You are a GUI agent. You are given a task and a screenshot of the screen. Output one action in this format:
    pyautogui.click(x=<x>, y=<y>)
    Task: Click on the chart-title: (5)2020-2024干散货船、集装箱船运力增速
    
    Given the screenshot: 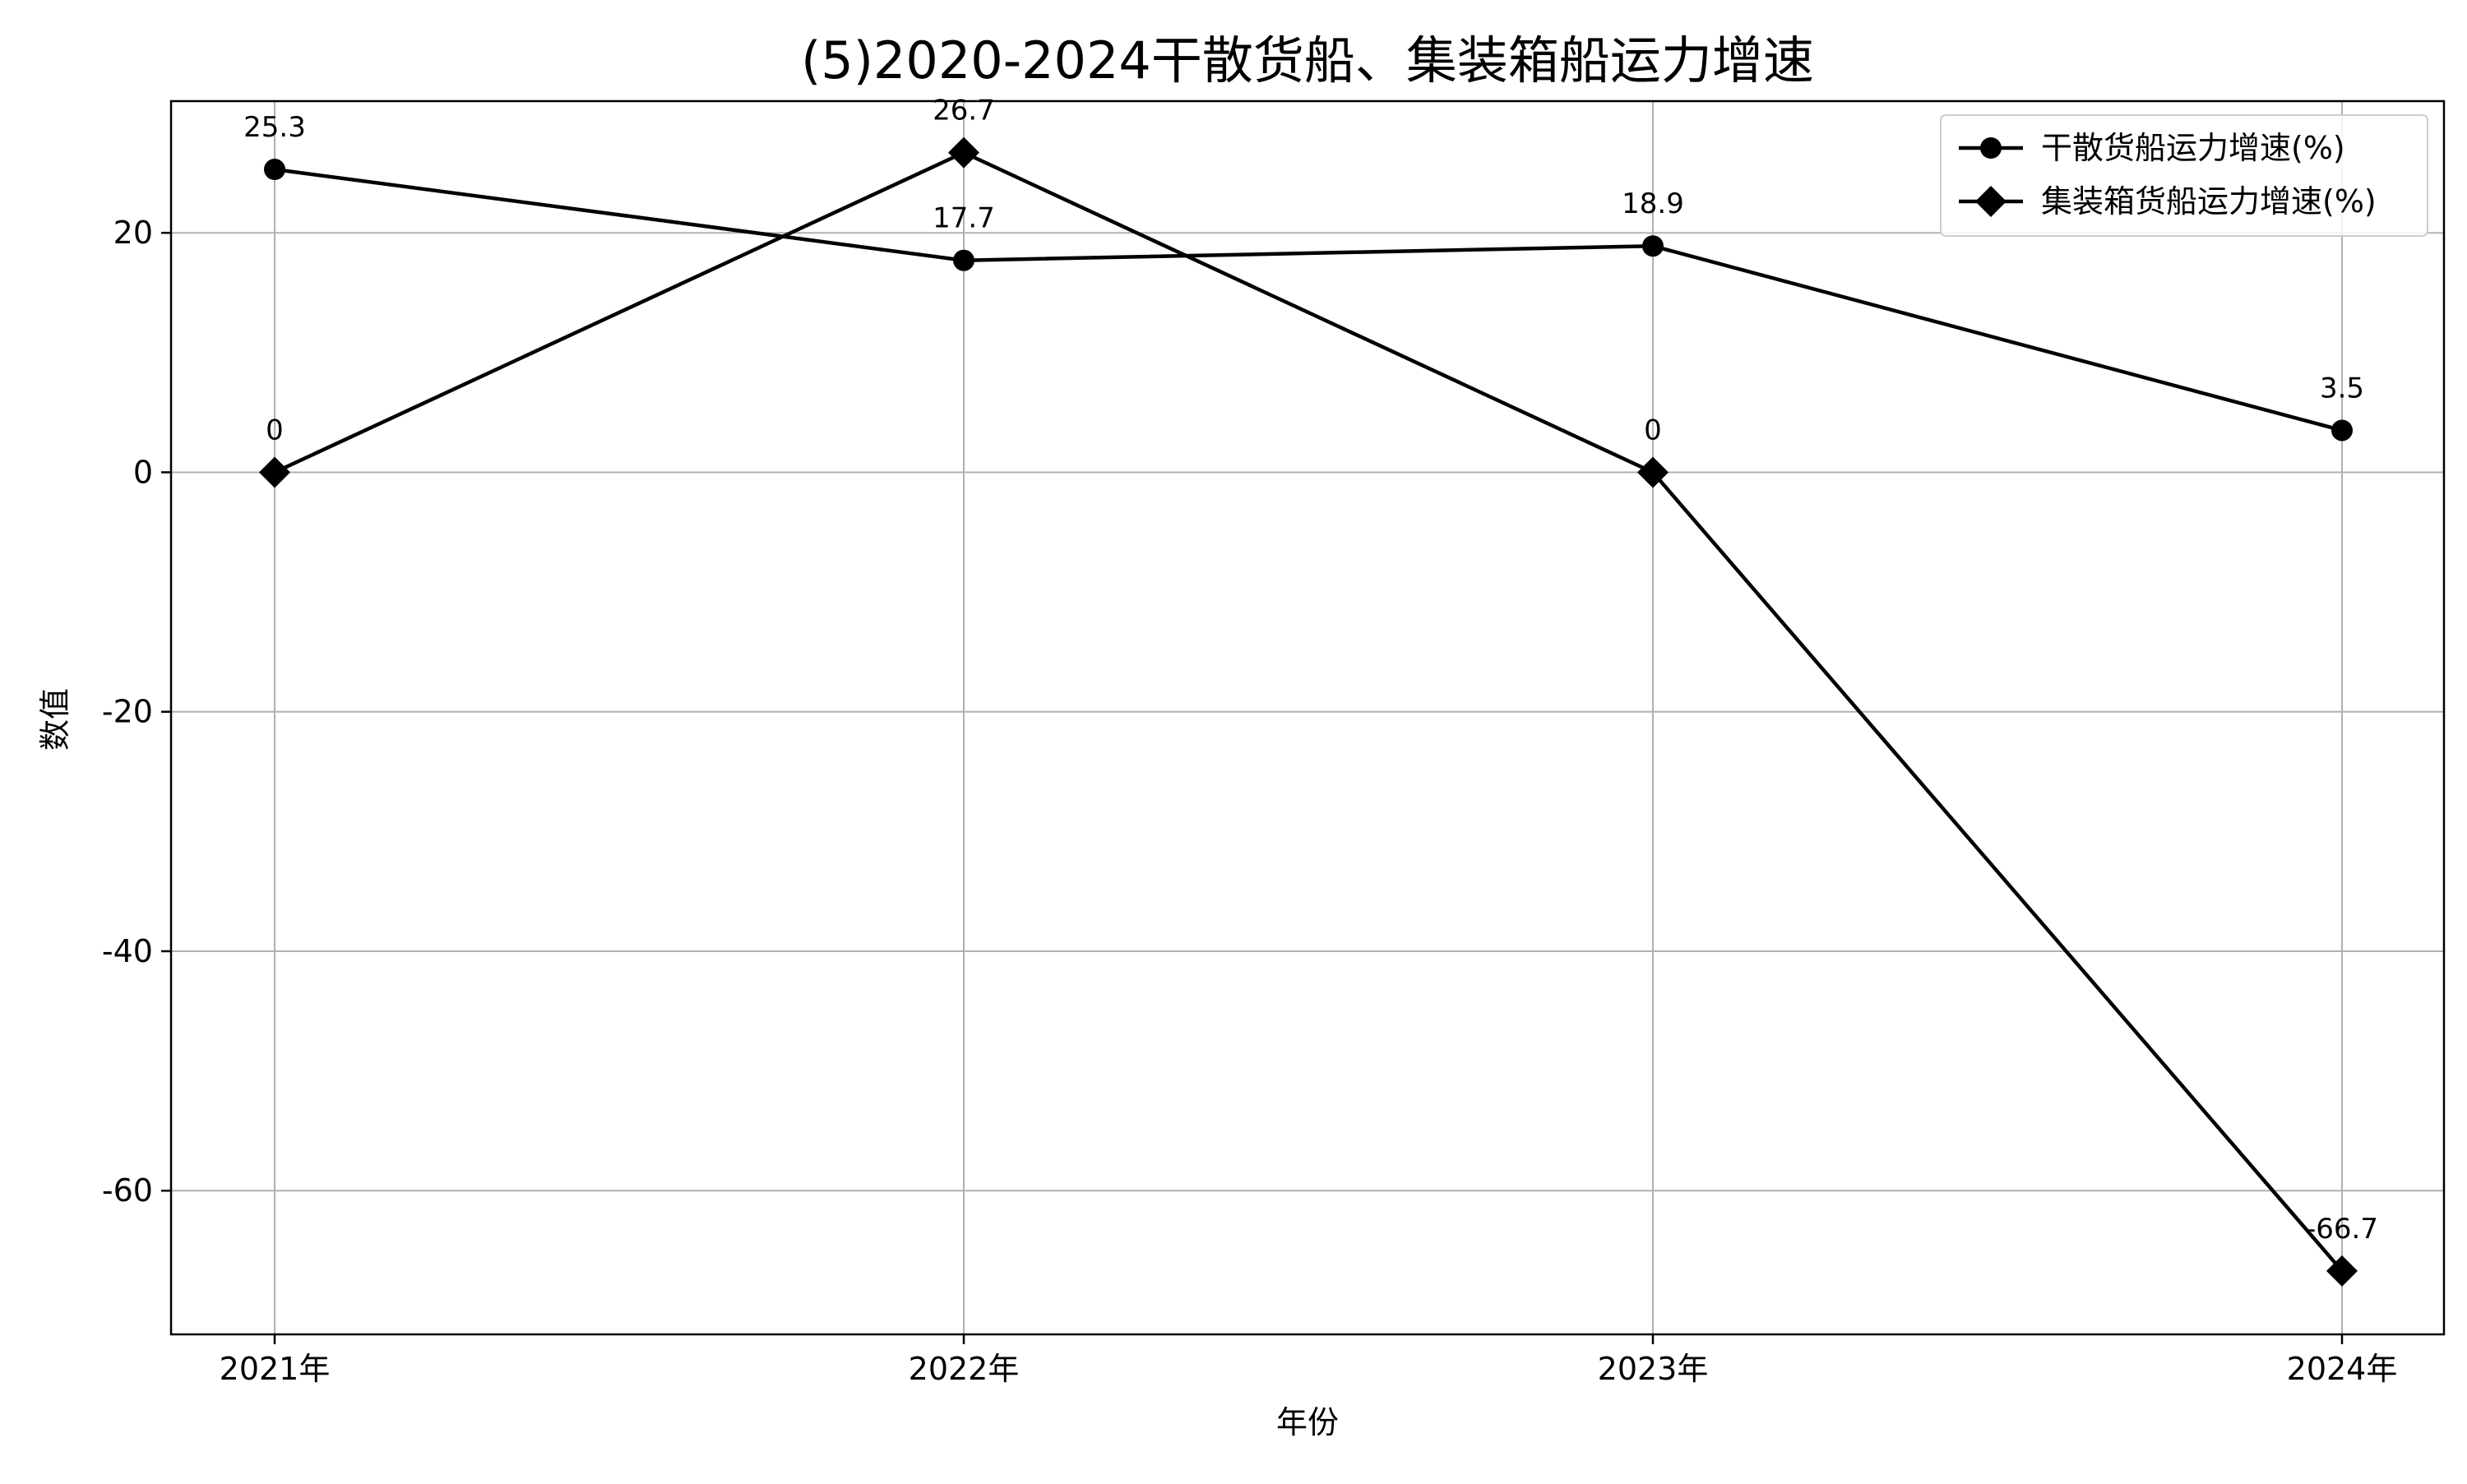 What is the action you would take?
    pyautogui.click(x=1307, y=60)
    